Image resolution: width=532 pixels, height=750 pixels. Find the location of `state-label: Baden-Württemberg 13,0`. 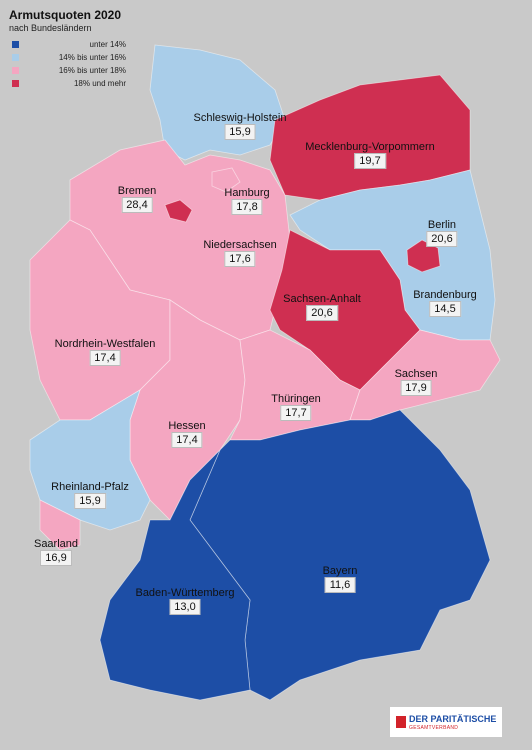

state-label: Baden-Württemberg 13,0 is located at coordinates (185, 600).